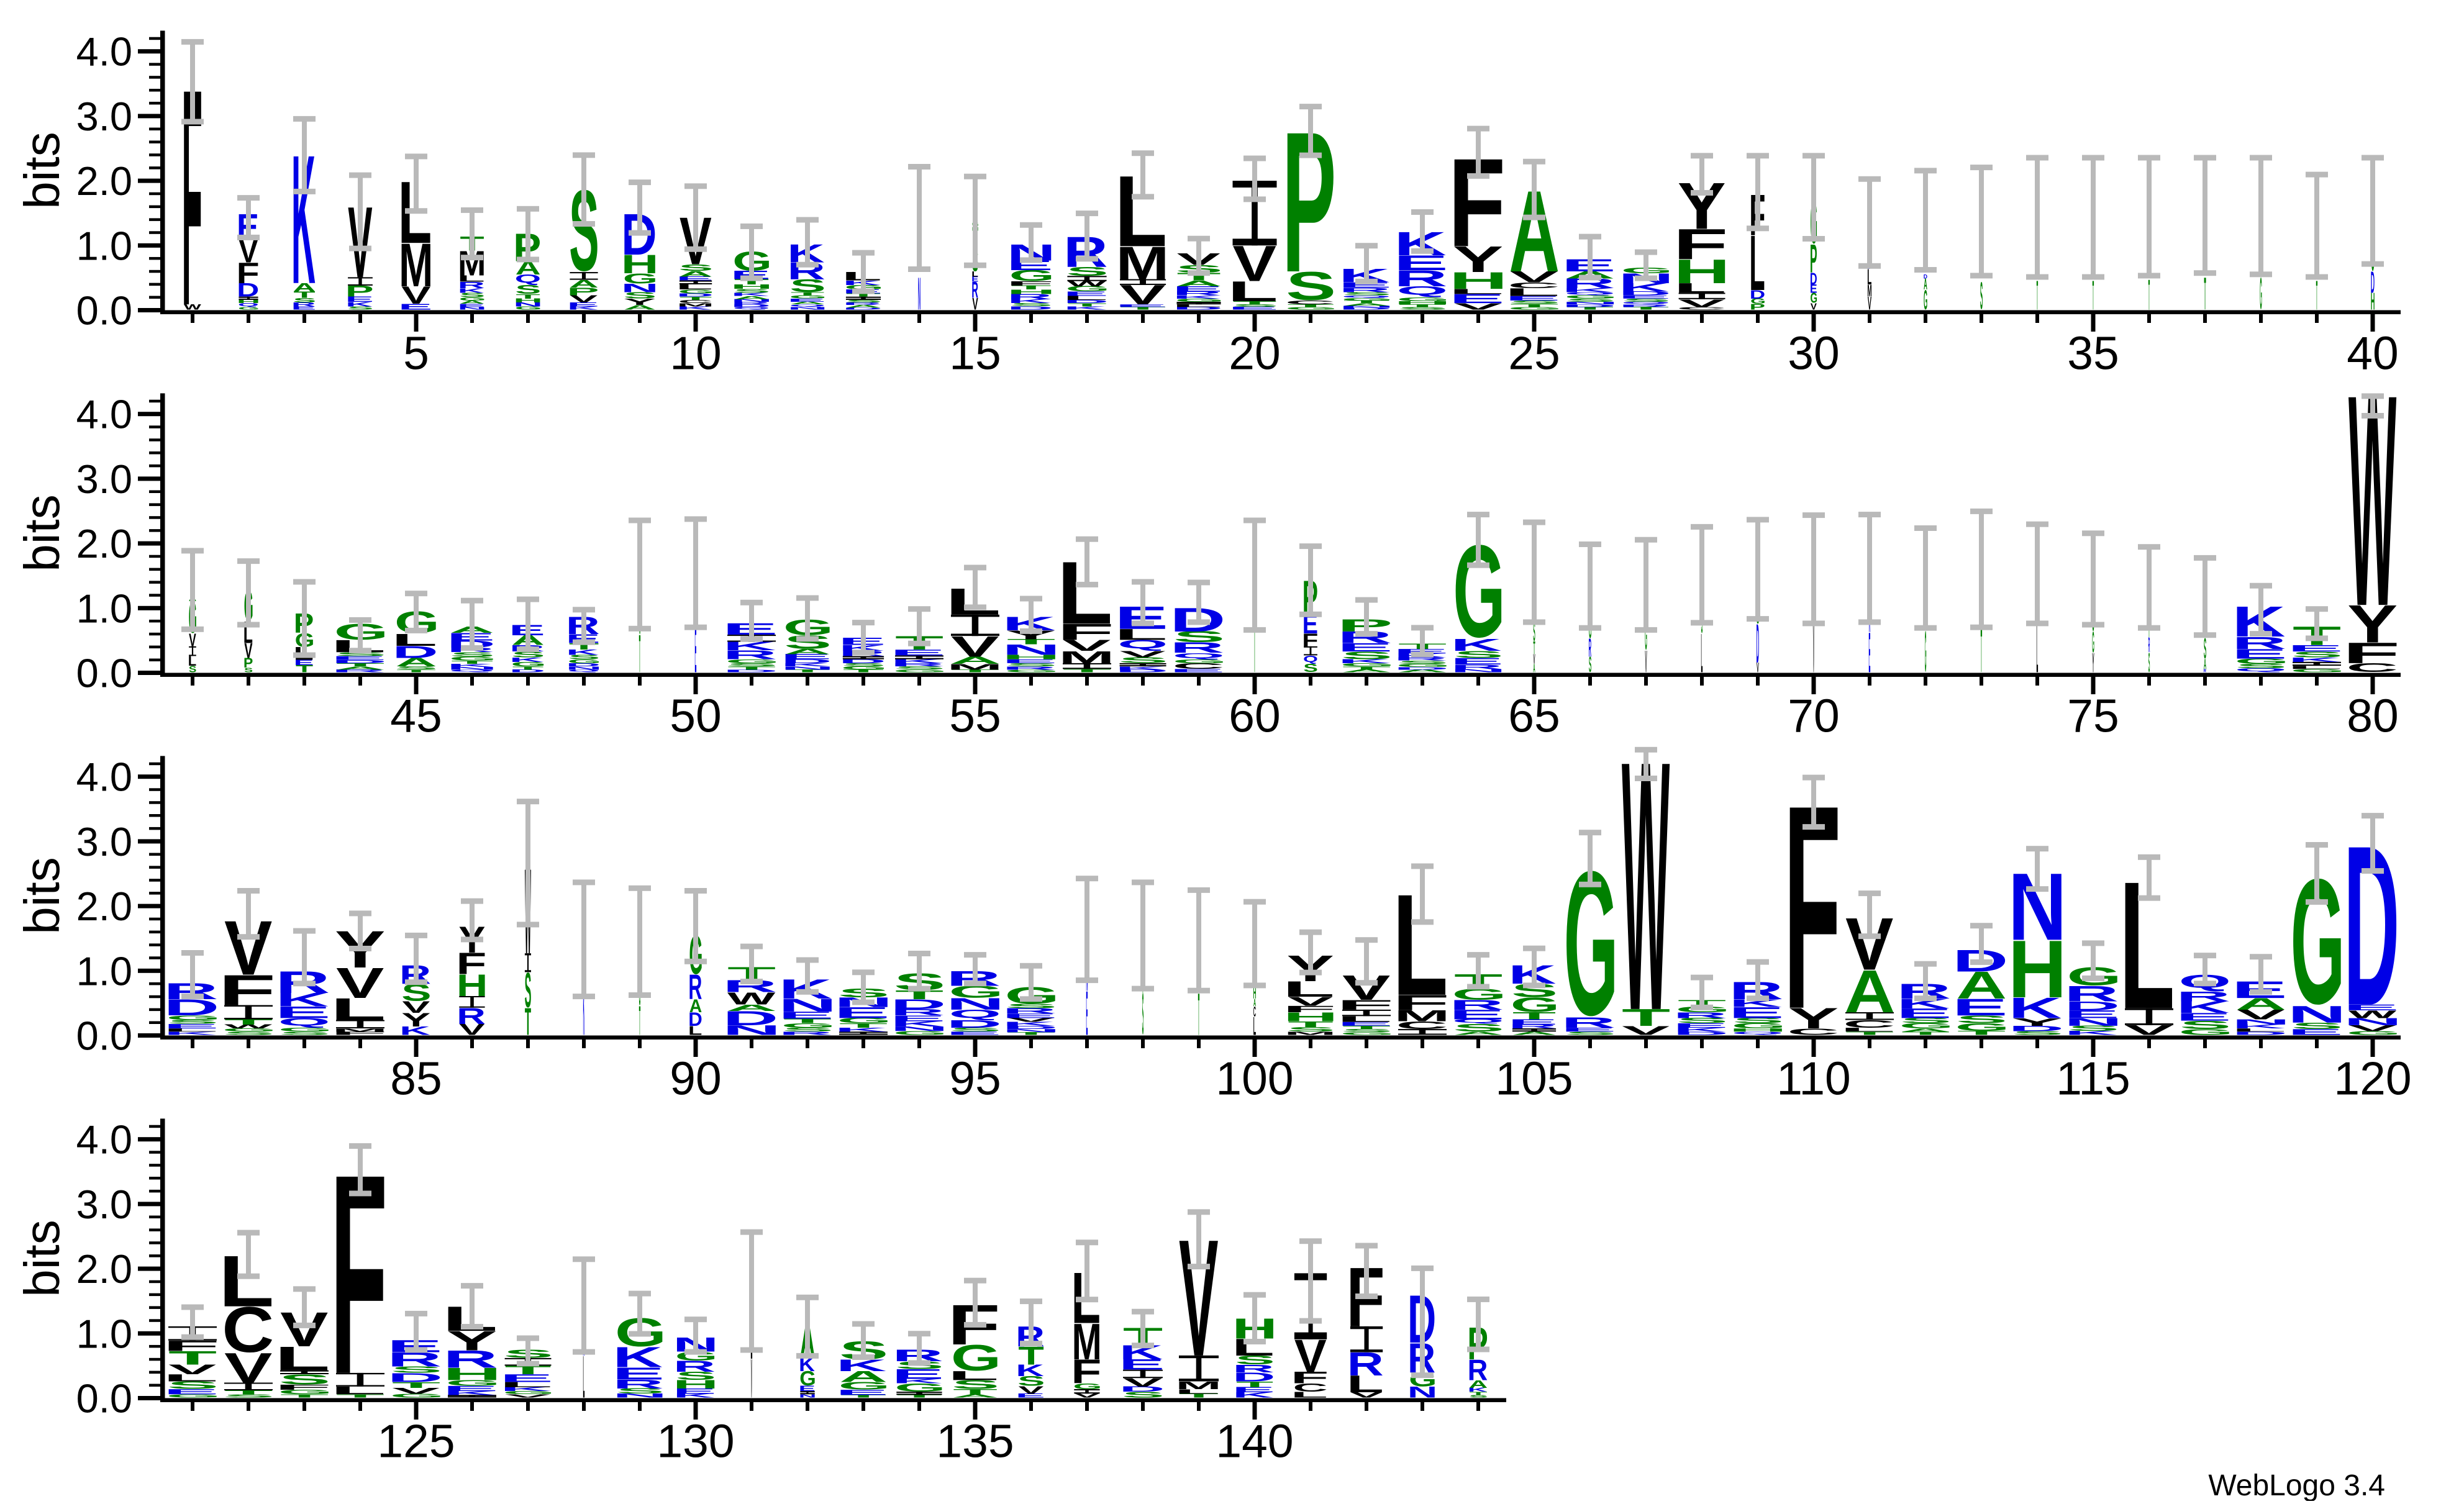  What do you see at coordinates (695, 353) in the screenshot?
I see `svg-text: 10` at bounding box center [695, 353].